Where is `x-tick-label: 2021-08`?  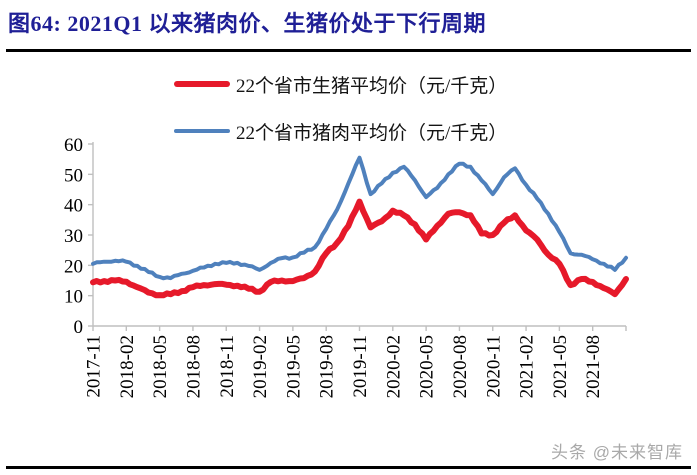
x-tick-label: 2021-08 is located at coordinates (593, 366).